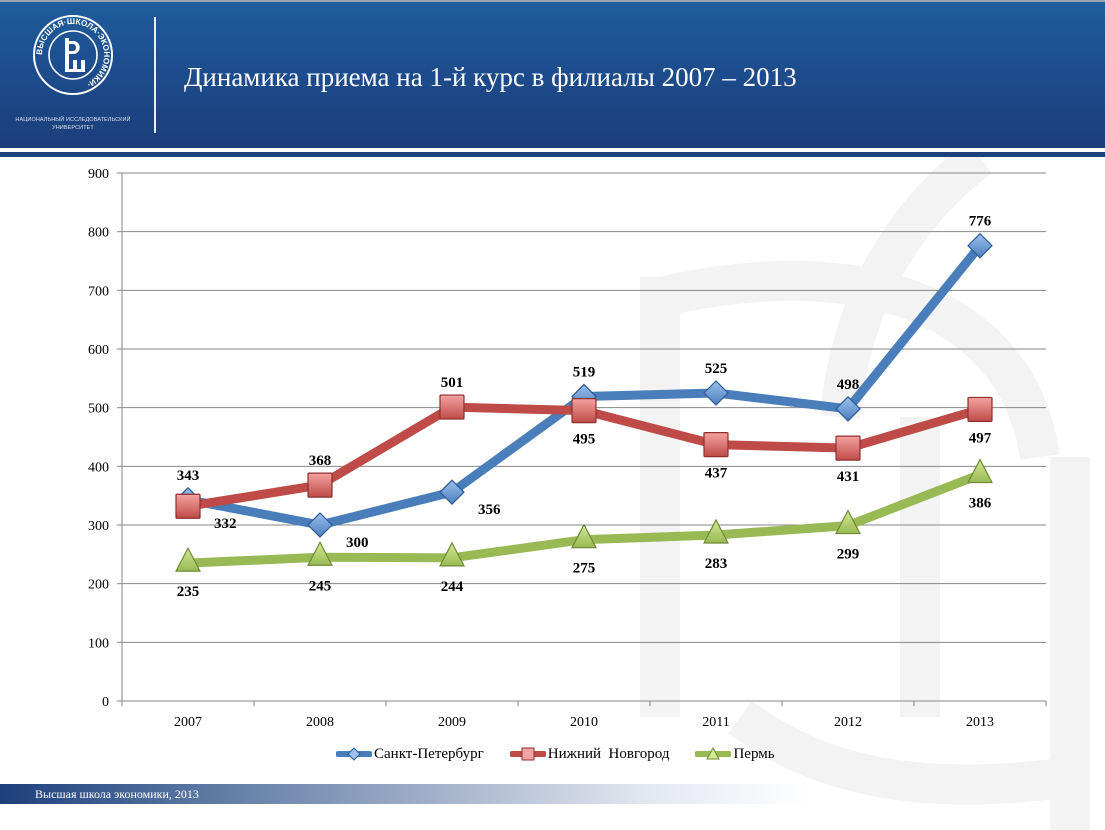 The image size is (1105, 830). Describe the element at coordinates (716, 369) in the screenshot. I see `data-label: 525` at that location.